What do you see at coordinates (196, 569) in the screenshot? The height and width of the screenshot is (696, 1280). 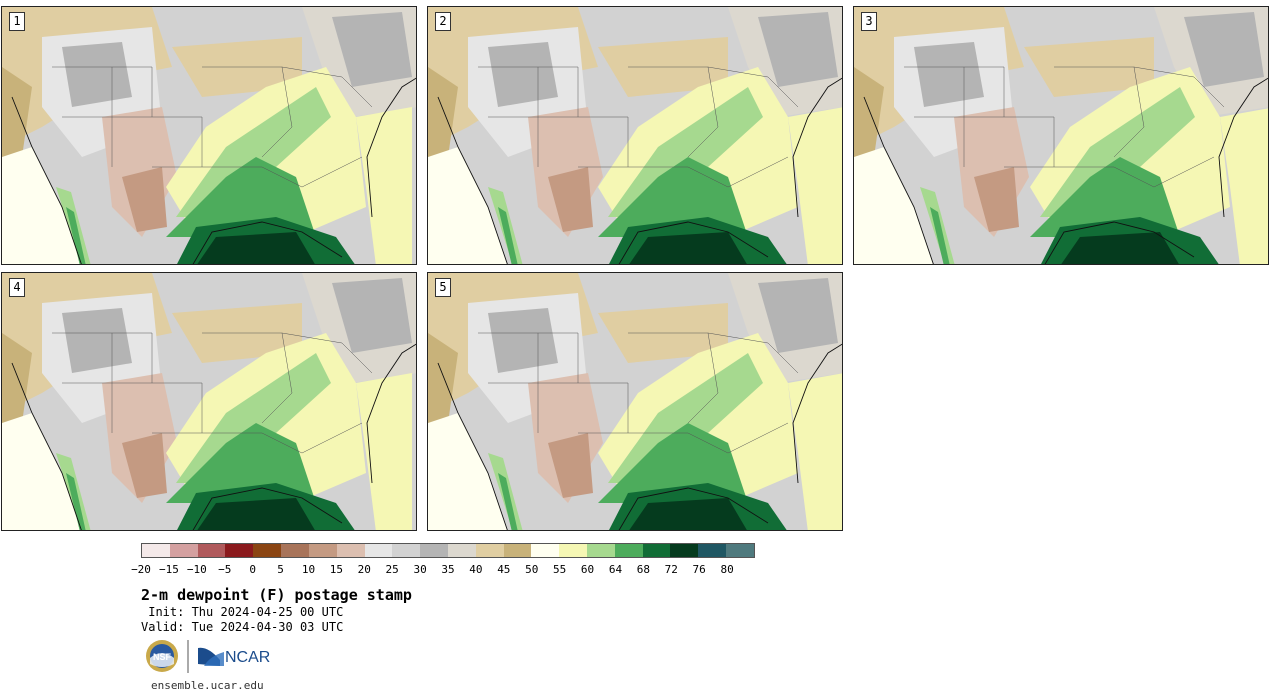 I see `colorbar-tick-label: −10` at bounding box center [196, 569].